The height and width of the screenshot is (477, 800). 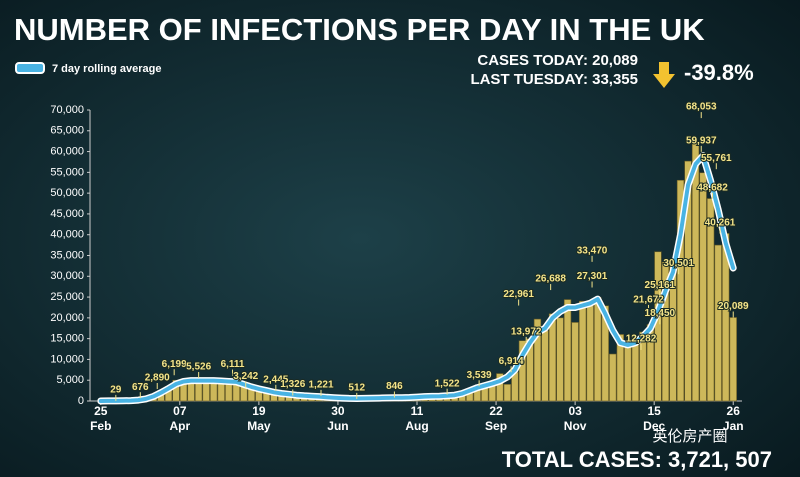 I want to click on last-tuesday: LAST TUESDAY: 33,355, so click(x=554, y=79).